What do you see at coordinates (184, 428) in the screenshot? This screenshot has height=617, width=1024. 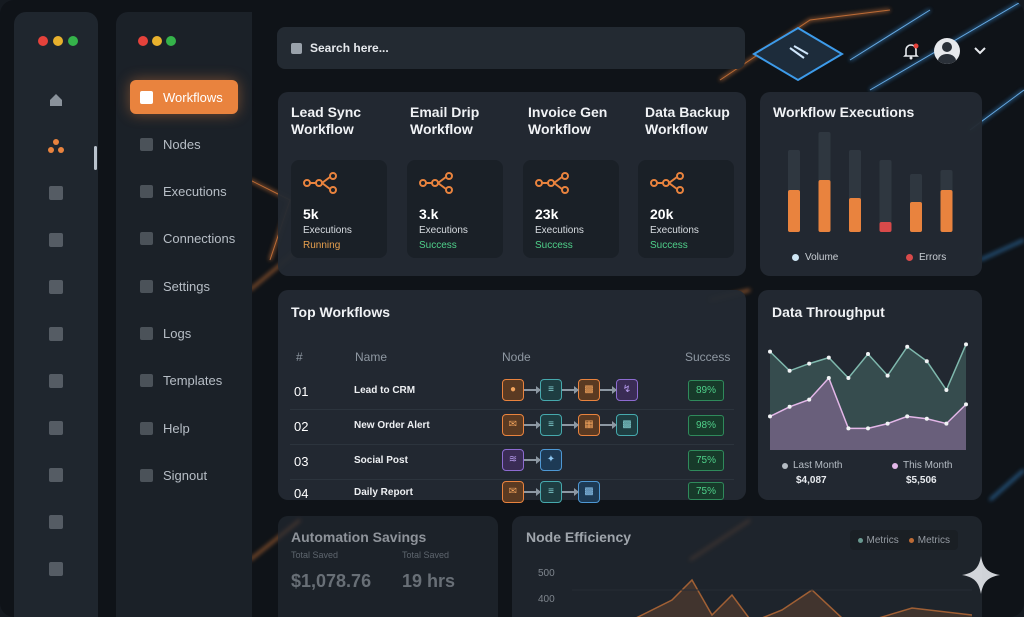 I see `sidebar-item-help: Help` at bounding box center [184, 428].